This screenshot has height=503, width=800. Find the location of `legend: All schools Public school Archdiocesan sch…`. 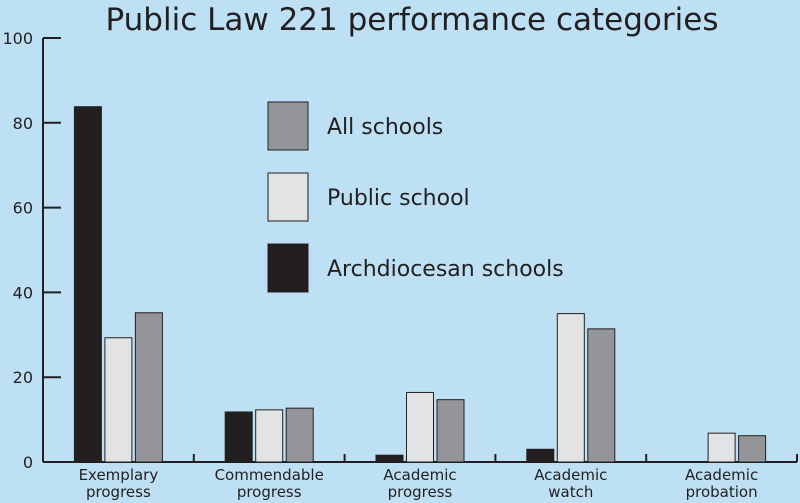

legend: All schools Public school Archdiocesan sch… is located at coordinates (415, 197).